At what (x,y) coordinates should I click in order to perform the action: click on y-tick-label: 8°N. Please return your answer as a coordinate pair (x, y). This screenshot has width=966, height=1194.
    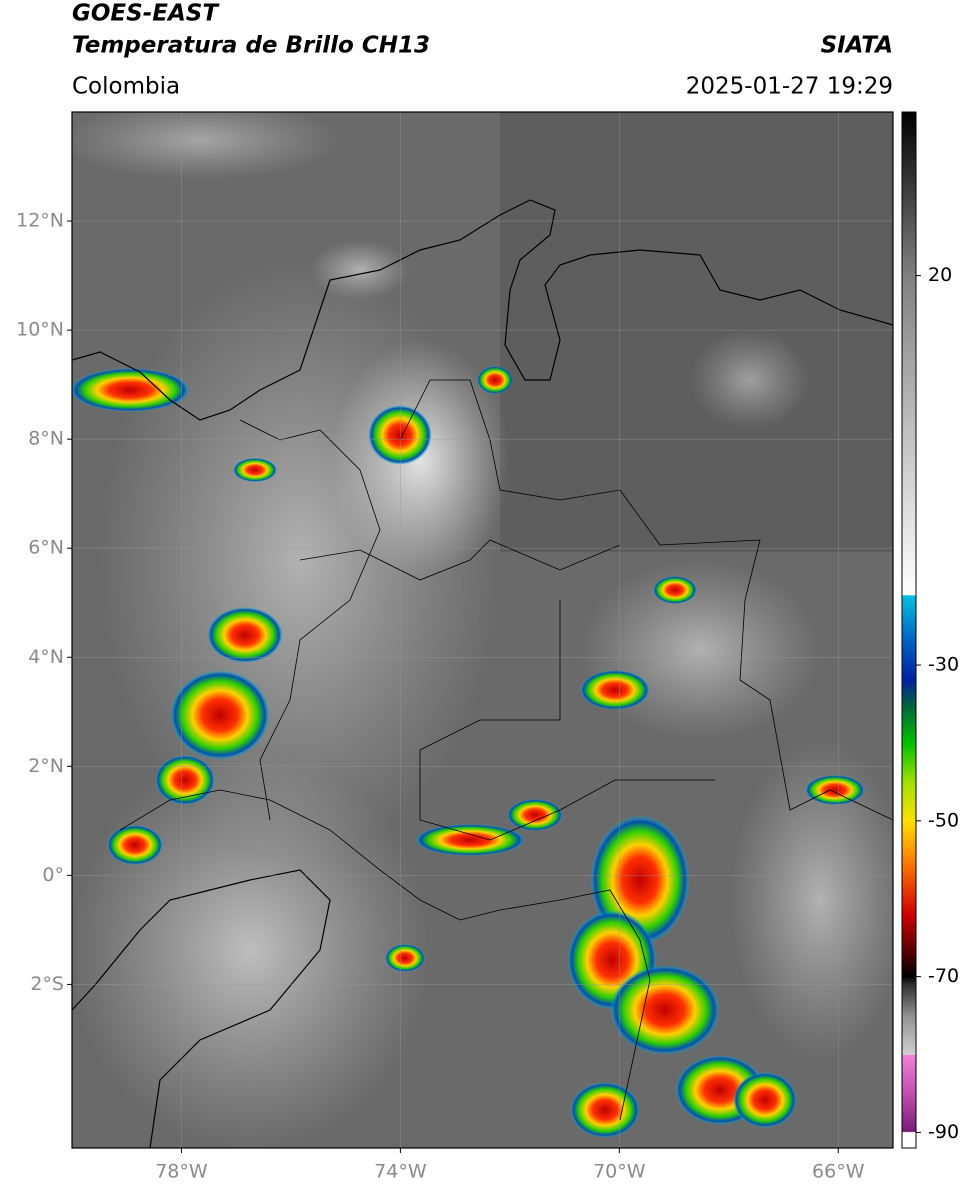
    Looking at the image, I should click on (46, 439).